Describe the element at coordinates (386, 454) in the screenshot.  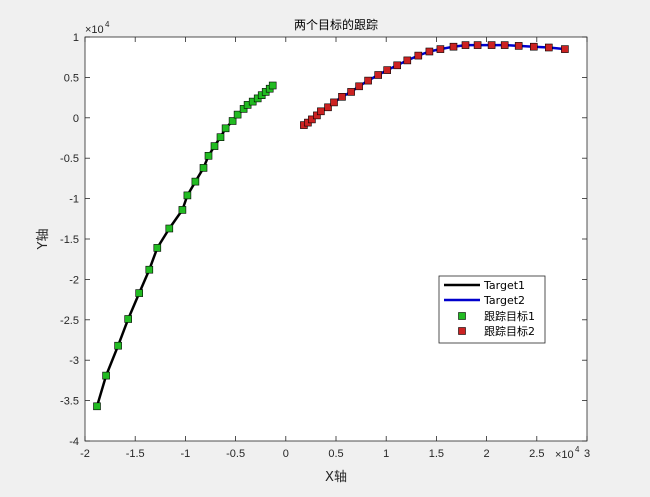
I see `x-tick-label: 1` at that location.